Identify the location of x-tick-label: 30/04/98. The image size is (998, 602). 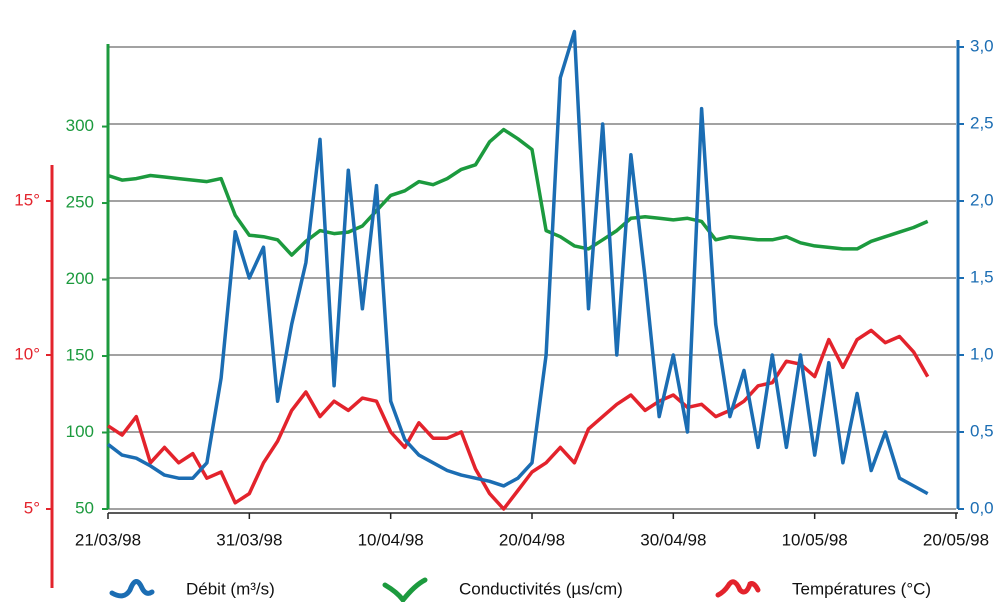
(673, 539).